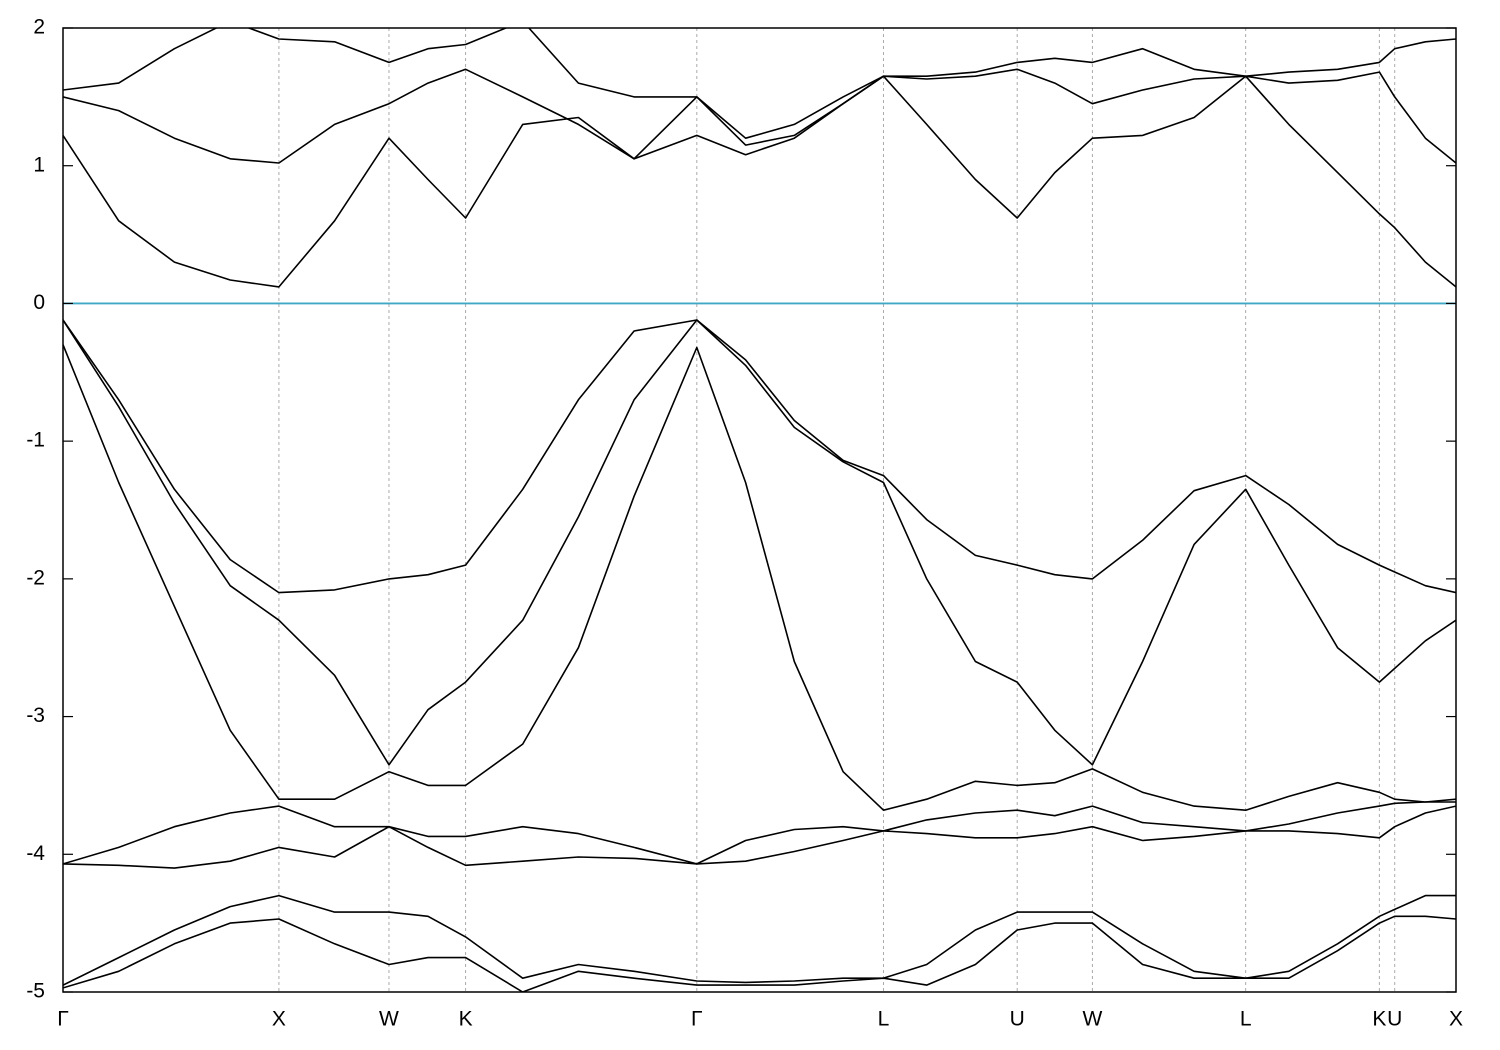 The image size is (1500, 1050). I want to click on y-tick-label: -5, so click(35, 991).